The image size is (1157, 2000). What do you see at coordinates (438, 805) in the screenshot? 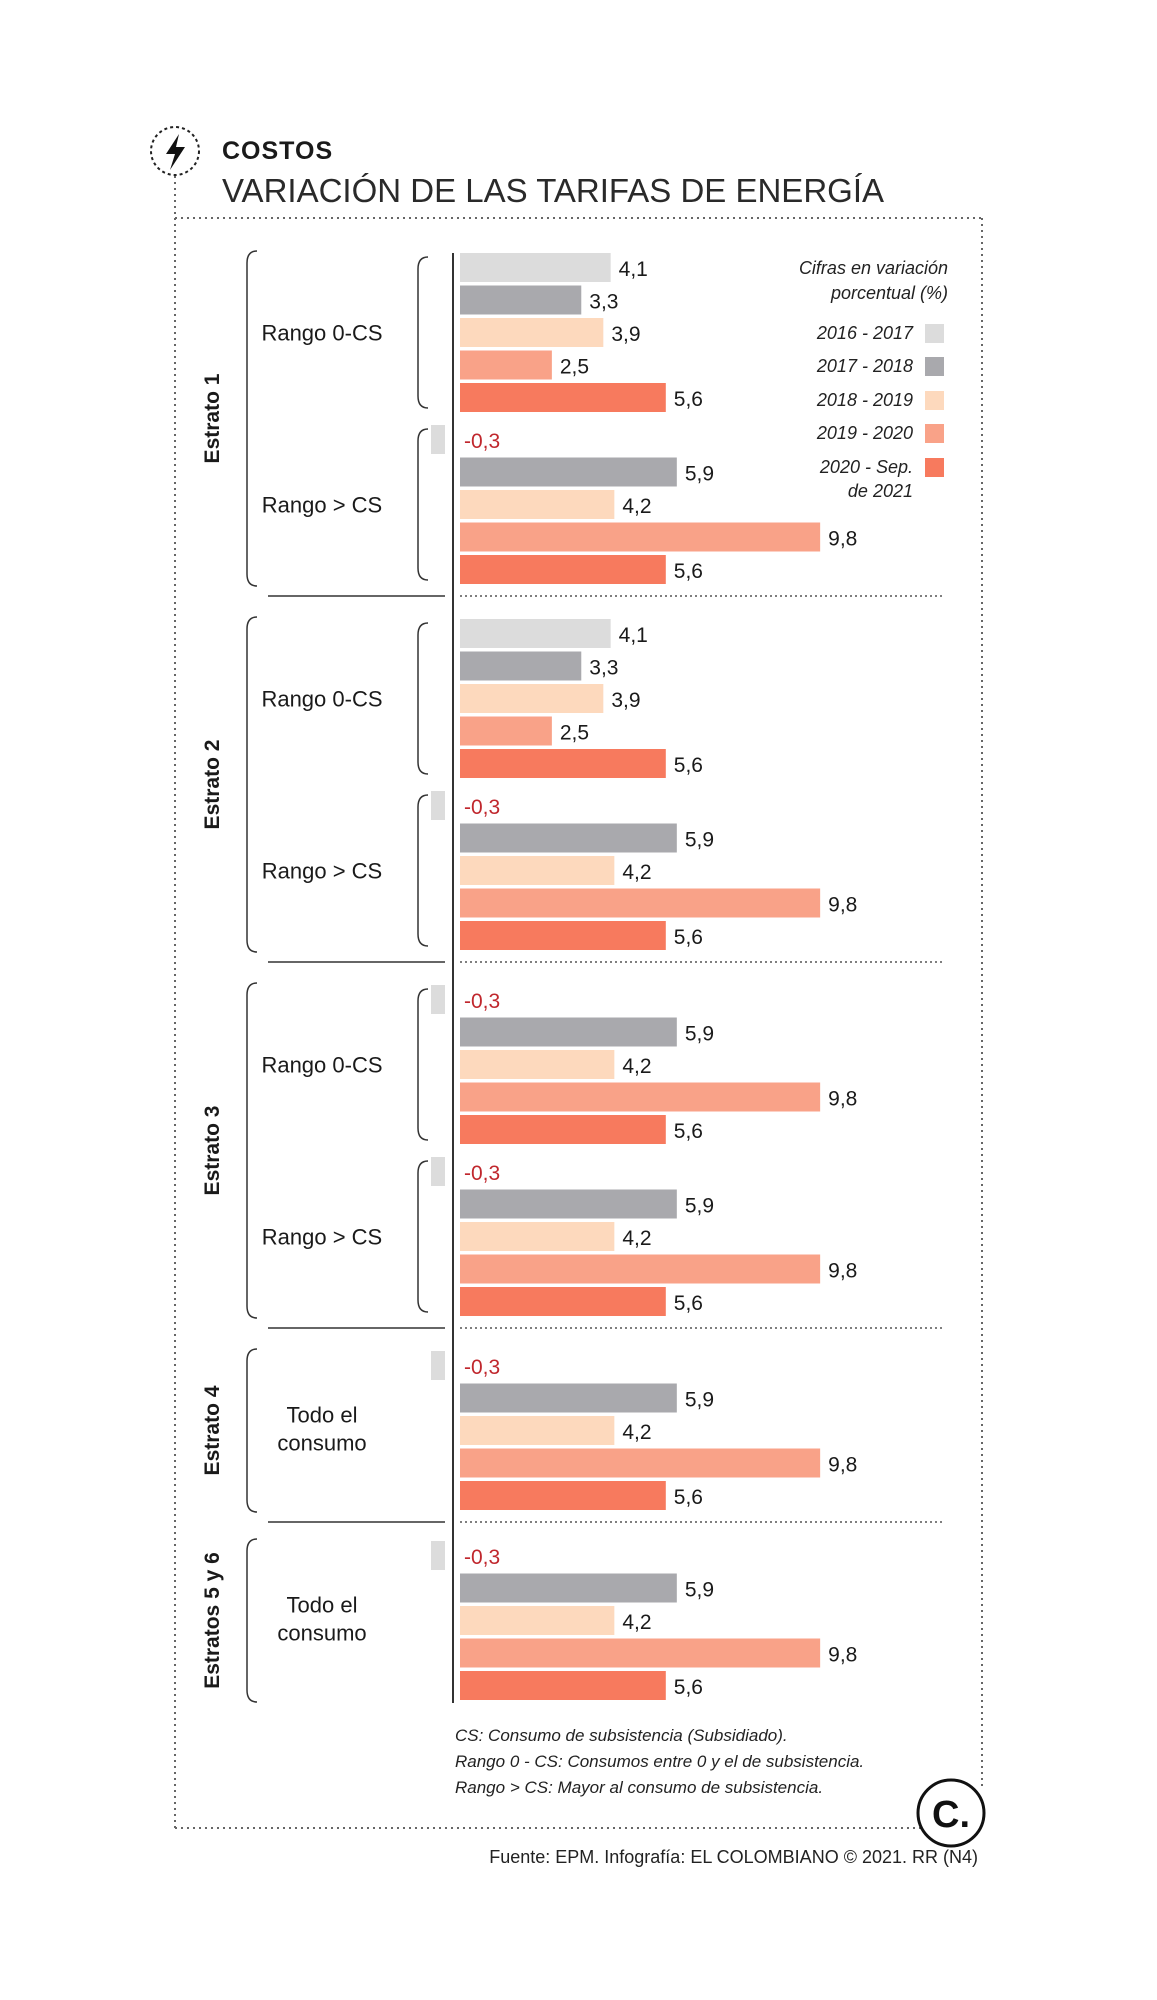
I see `bar-g2-r2-2016-2017` at bounding box center [438, 805].